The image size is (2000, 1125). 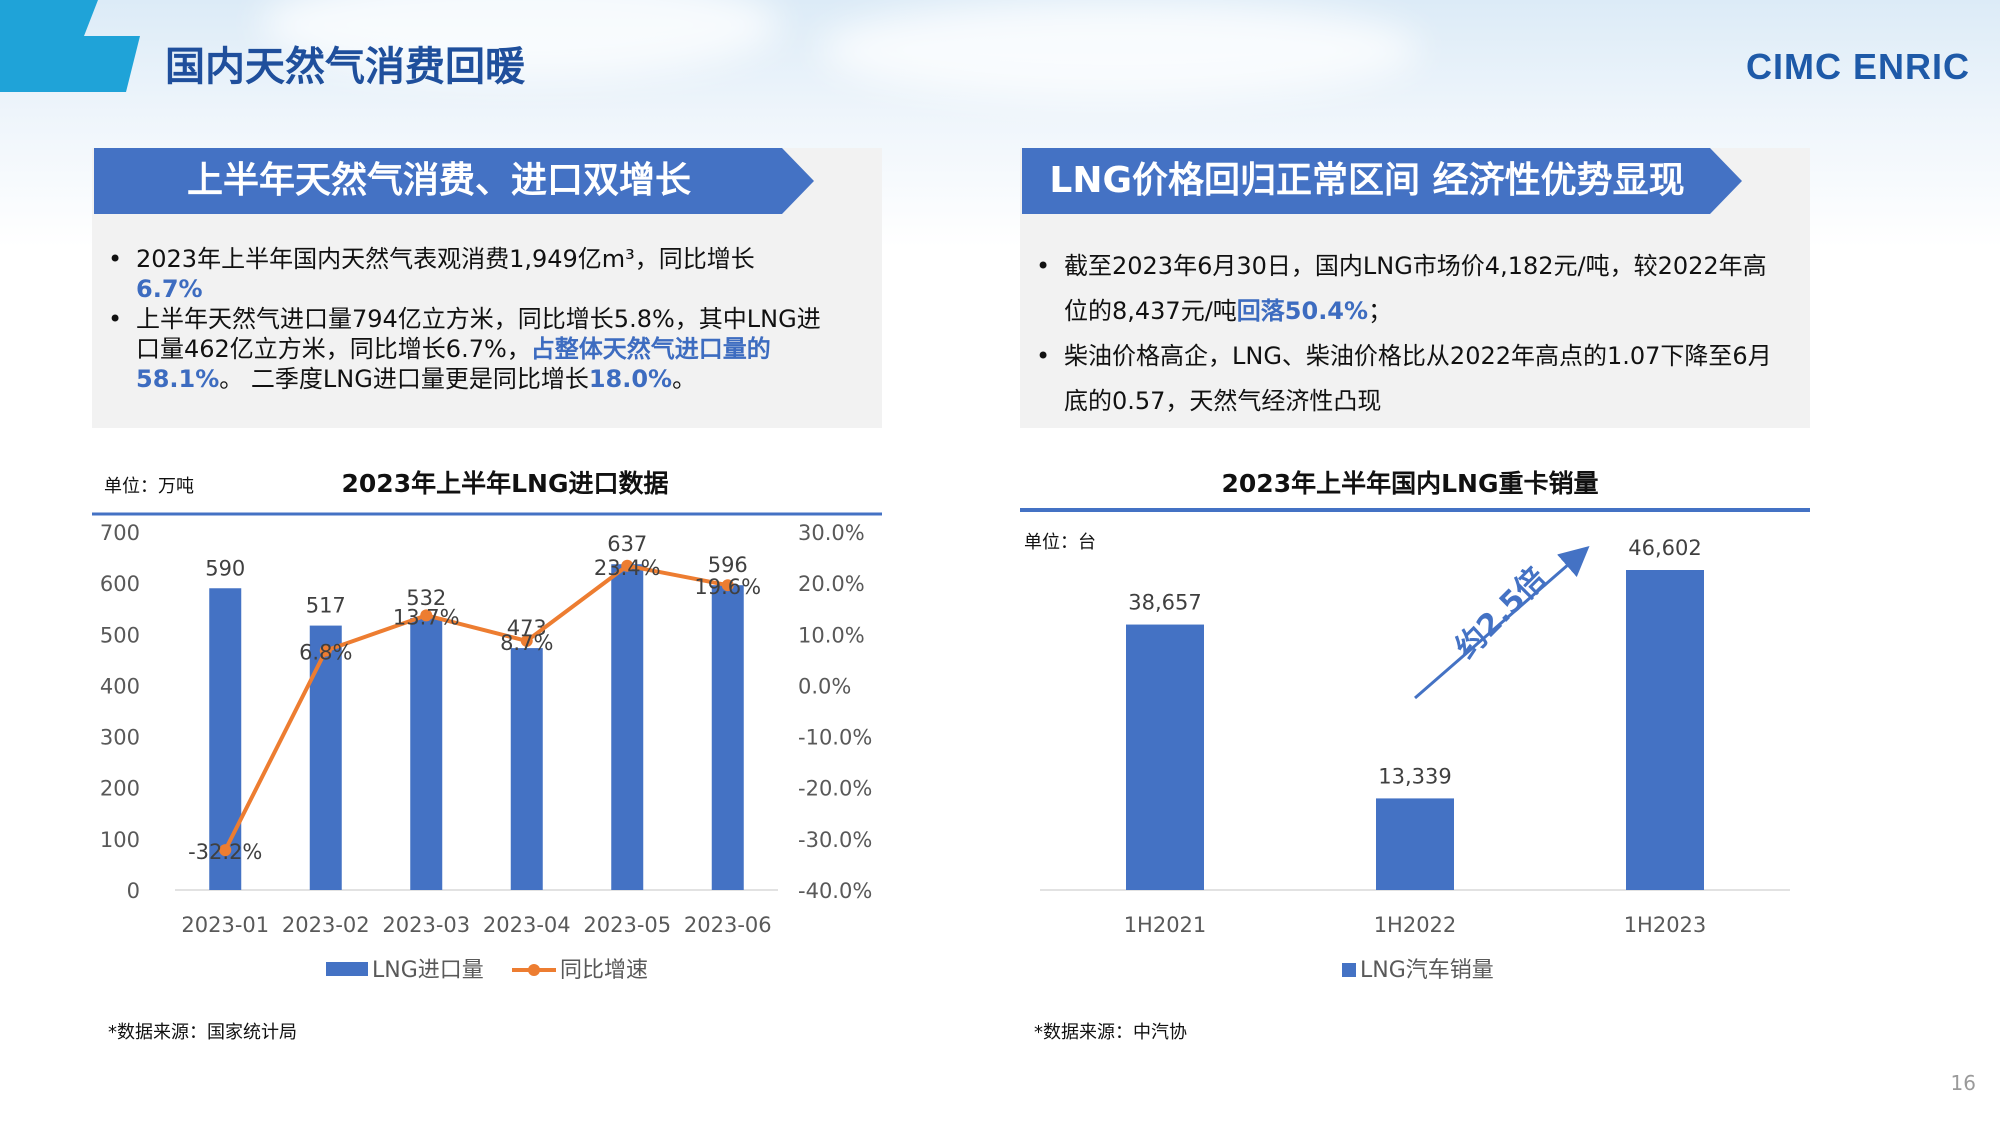 What do you see at coordinates (831, 635) in the screenshot?
I see `y2-axis-tick: 10.0%` at bounding box center [831, 635].